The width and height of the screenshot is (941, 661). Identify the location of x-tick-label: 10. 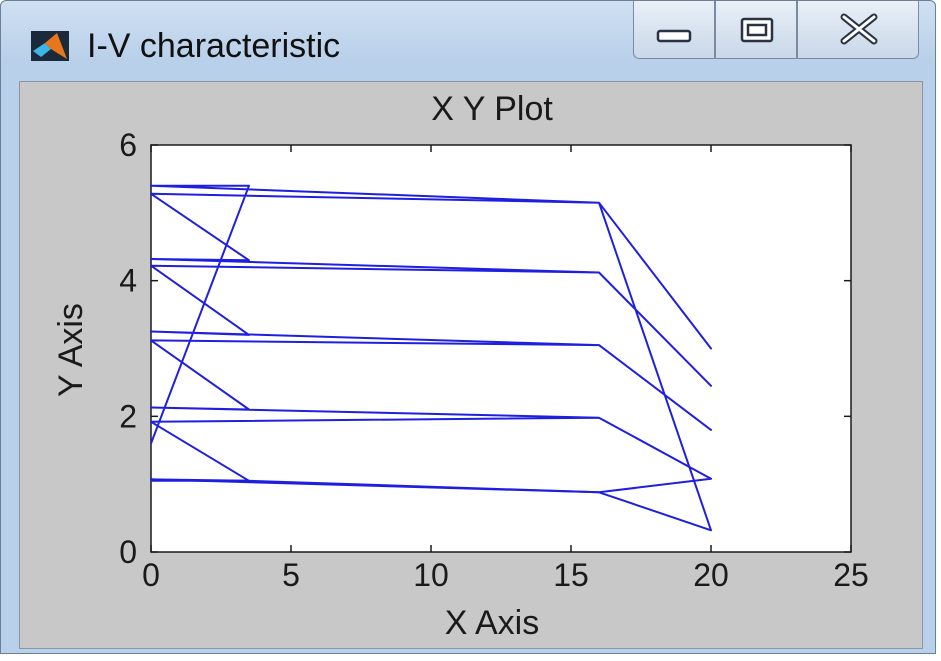
(431, 575).